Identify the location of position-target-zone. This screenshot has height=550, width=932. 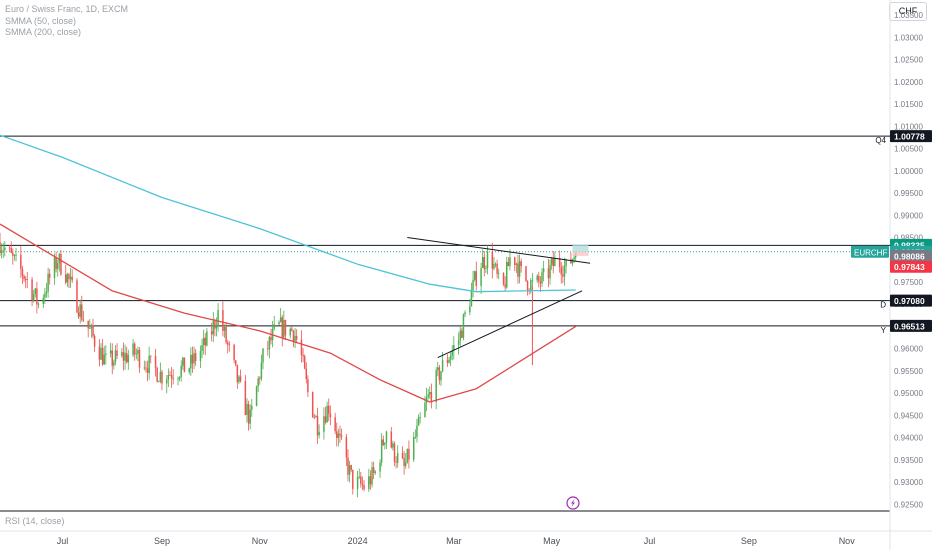
(580, 248).